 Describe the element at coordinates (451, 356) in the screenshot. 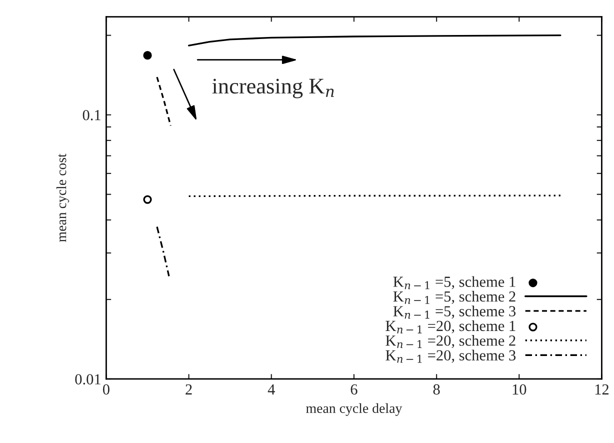

I see `legend-label: K$_{n−1}$ =20, scheme 3` at that location.